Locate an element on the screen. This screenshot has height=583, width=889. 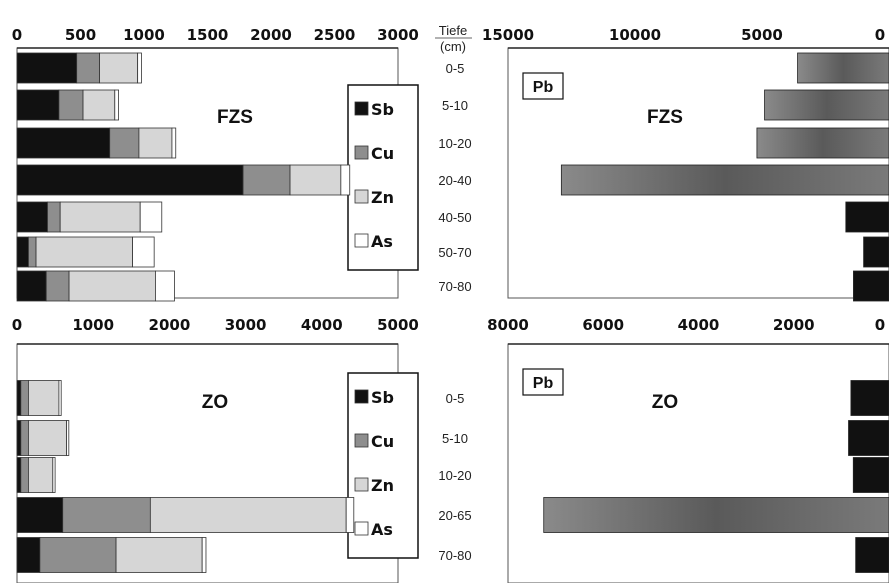
x-tick-label: 8000 is located at coordinates (508, 325).